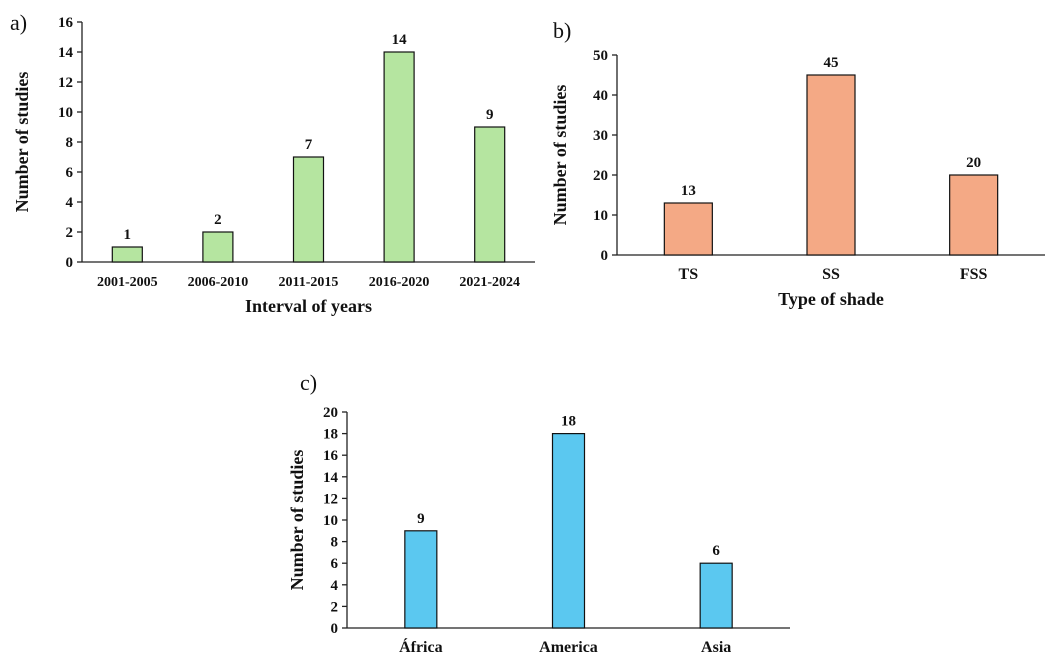  Describe the element at coordinates (309, 282) in the screenshot. I see `x-tick-label: 2011-2015` at that location.